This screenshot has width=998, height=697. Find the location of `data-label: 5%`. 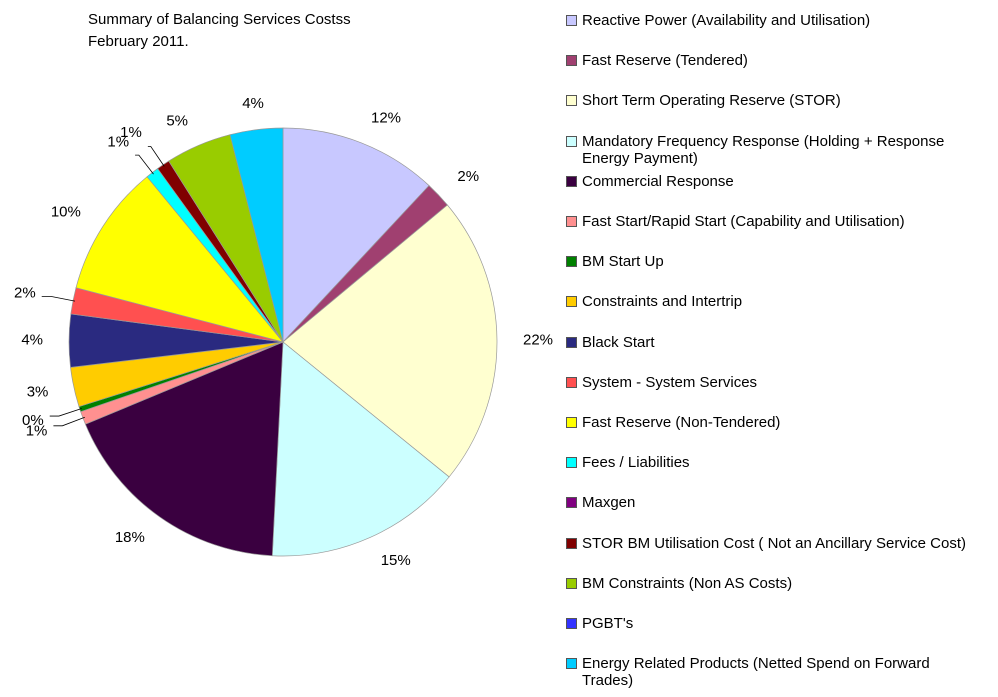

data-label: 5% is located at coordinates (177, 121).